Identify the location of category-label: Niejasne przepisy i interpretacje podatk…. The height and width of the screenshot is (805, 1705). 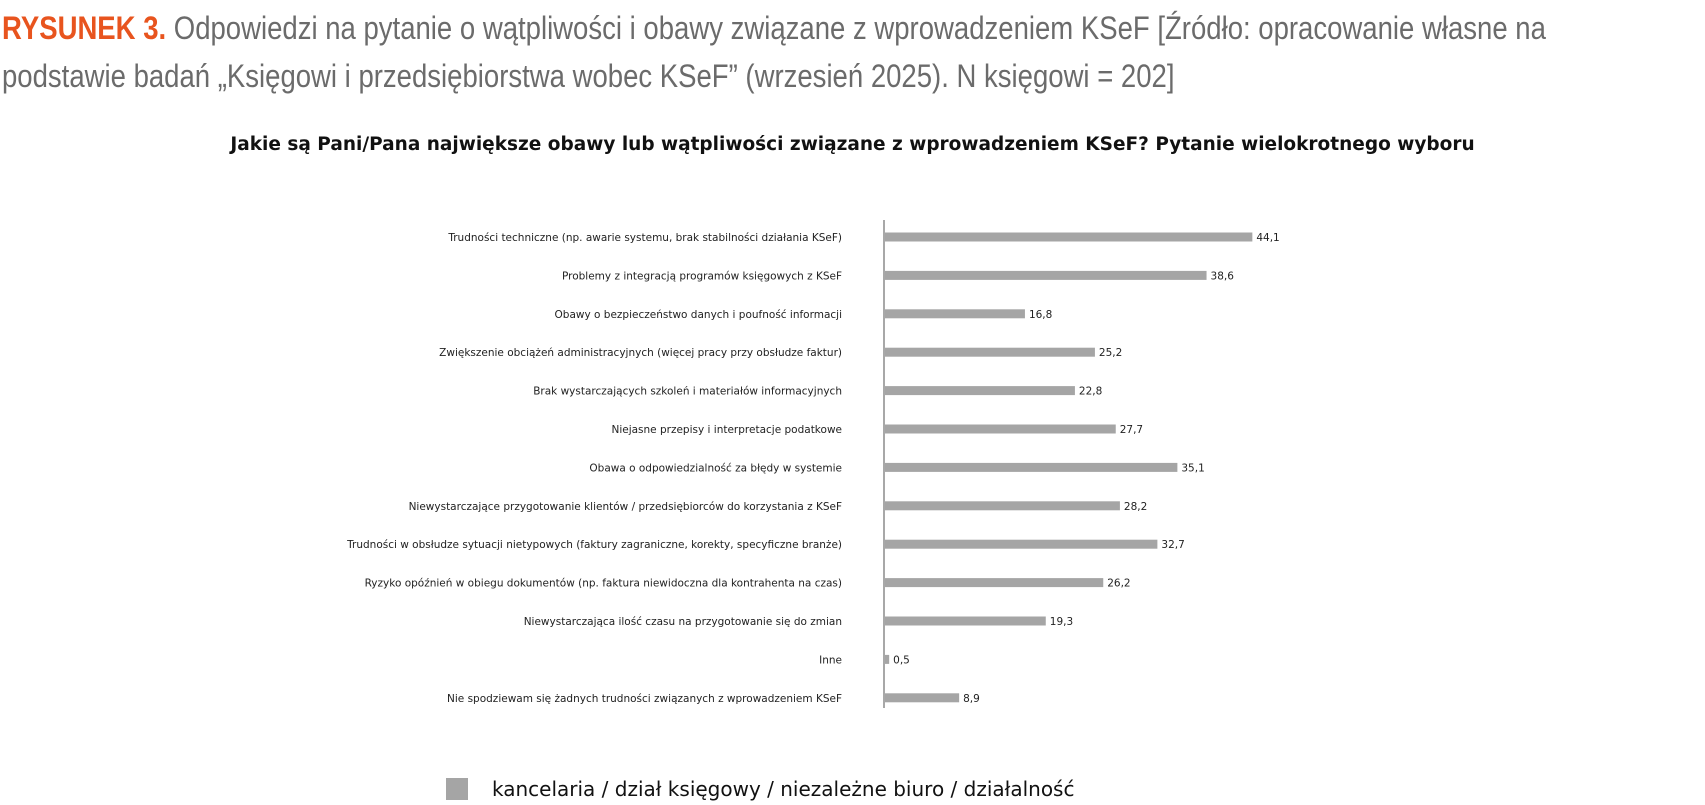
(726, 430).